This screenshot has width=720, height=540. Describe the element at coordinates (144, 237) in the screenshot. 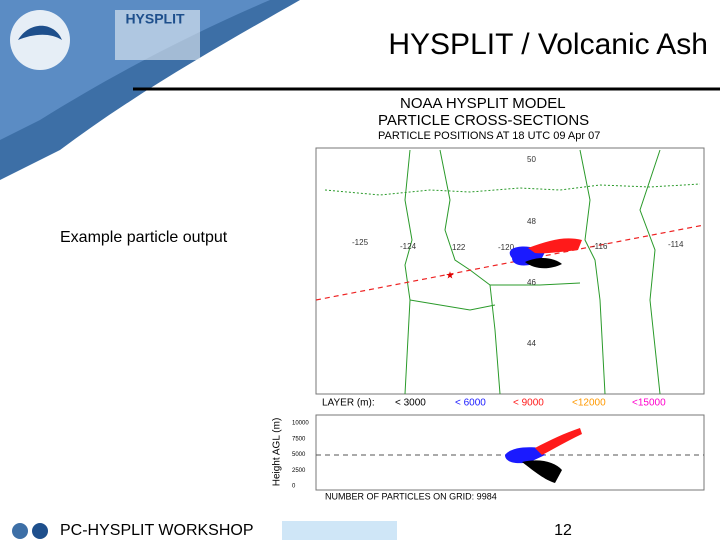

I see `caption: Example particle output` at that location.